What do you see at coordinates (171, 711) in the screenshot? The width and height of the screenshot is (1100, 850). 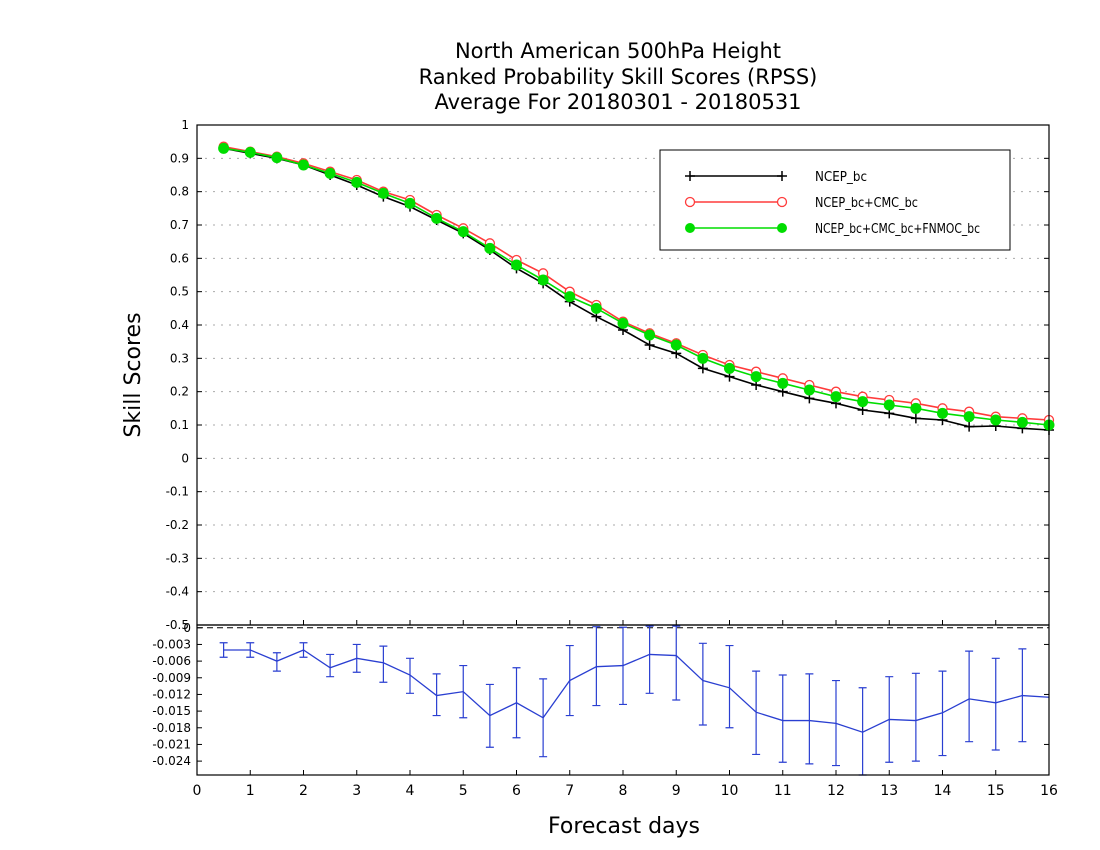 I see `diff-y-tick-label: -0.015` at bounding box center [171, 711].